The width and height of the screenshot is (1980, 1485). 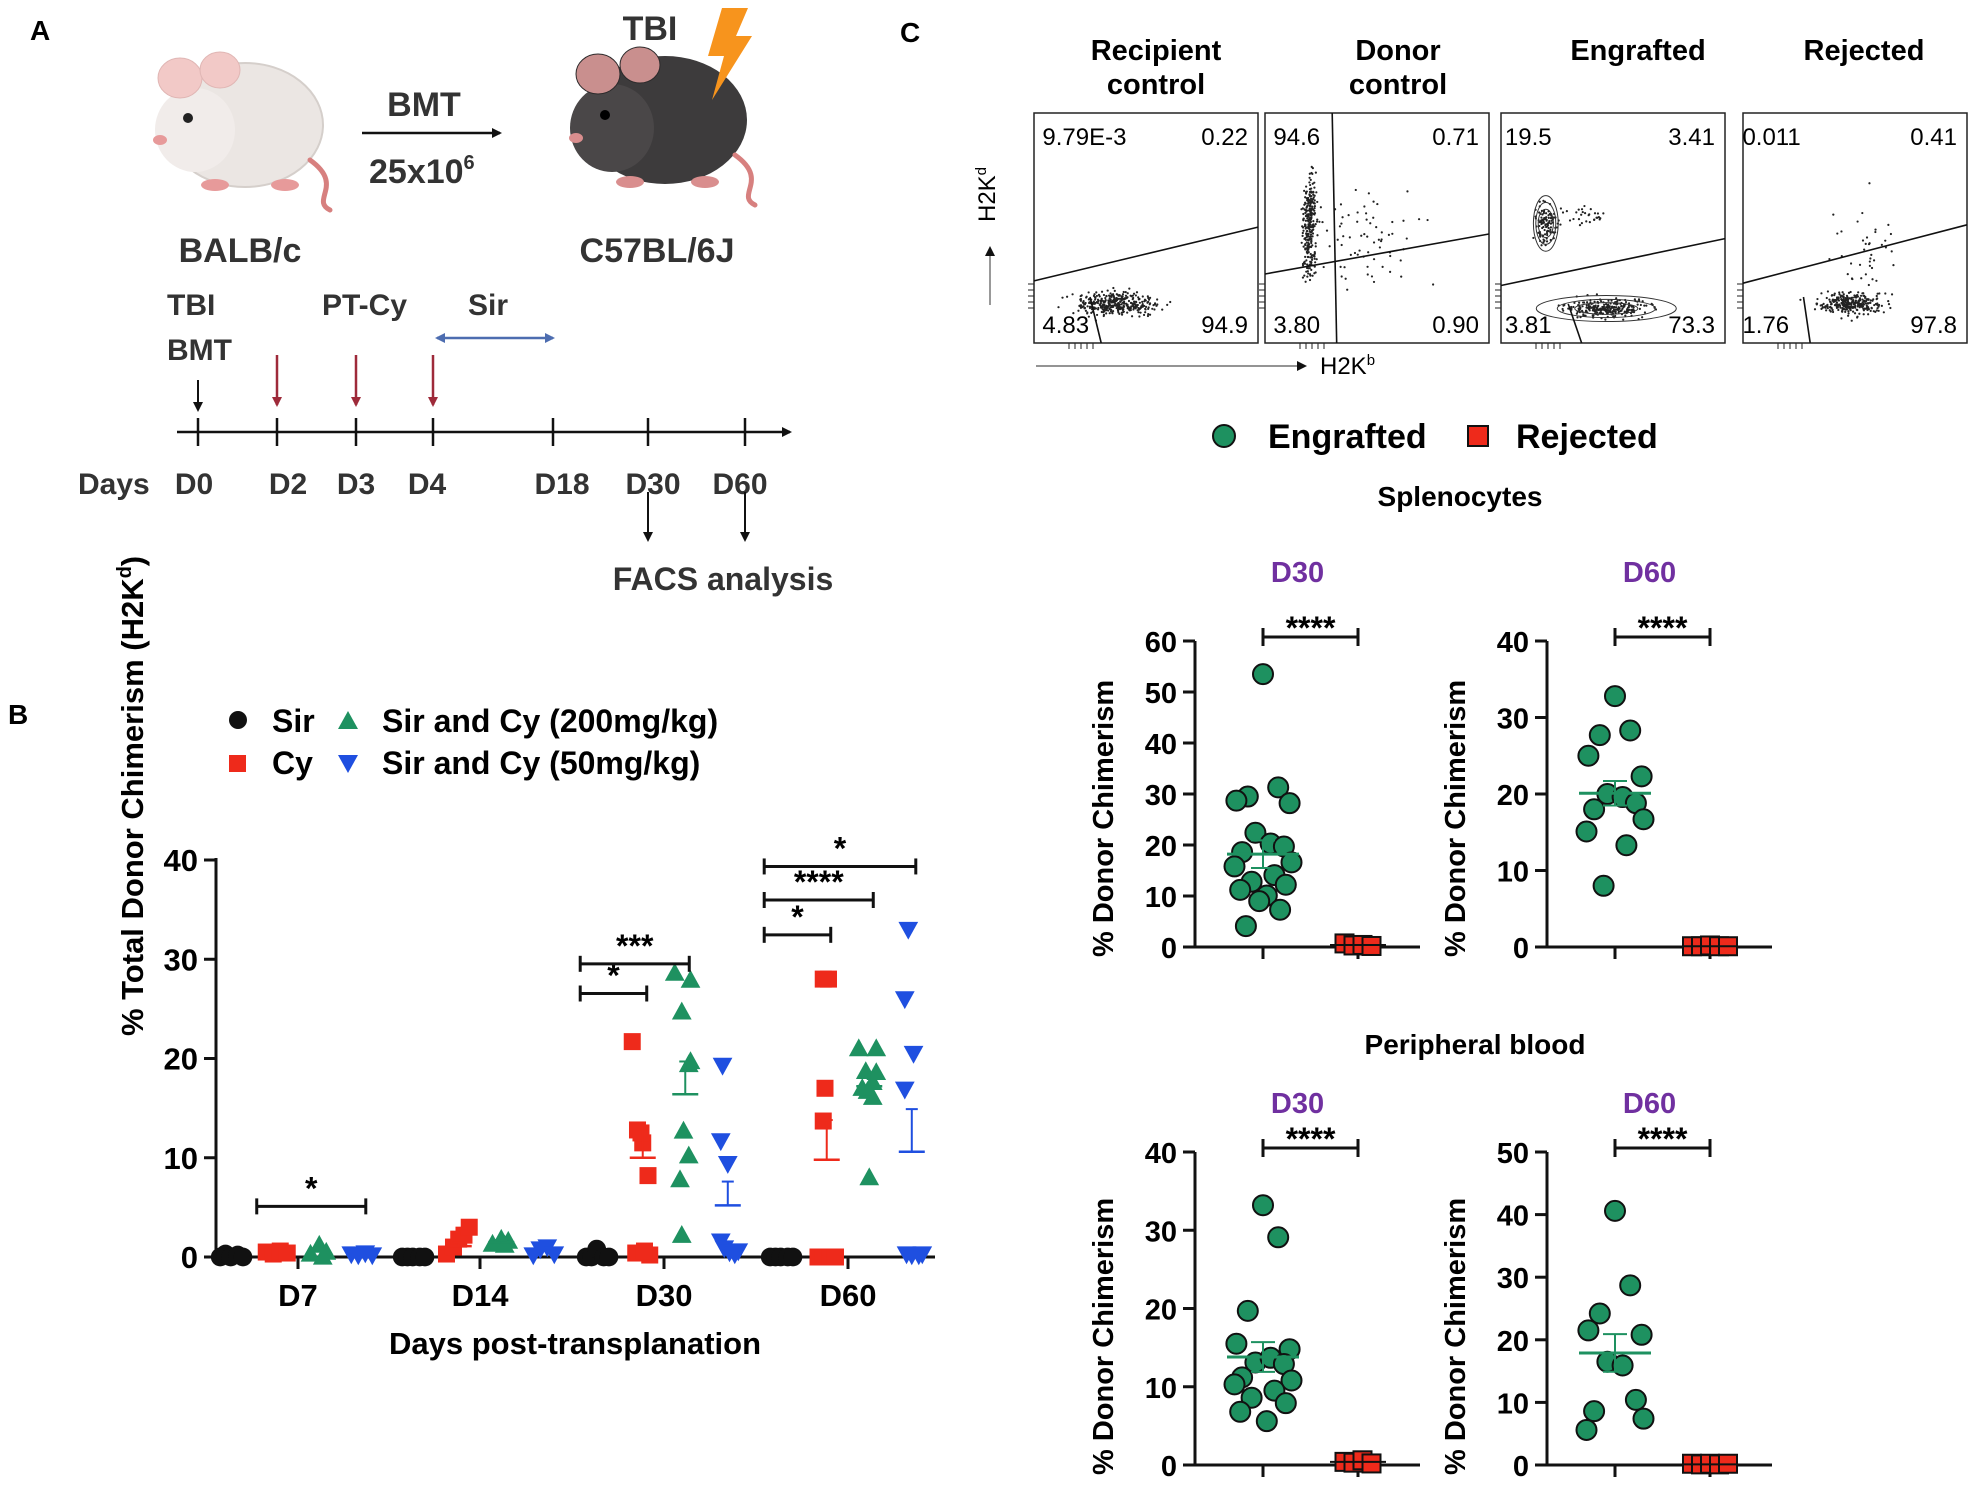 What do you see at coordinates (288, 484) in the screenshot?
I see `day-label-d2: D2` at bounding box center [288, 484].